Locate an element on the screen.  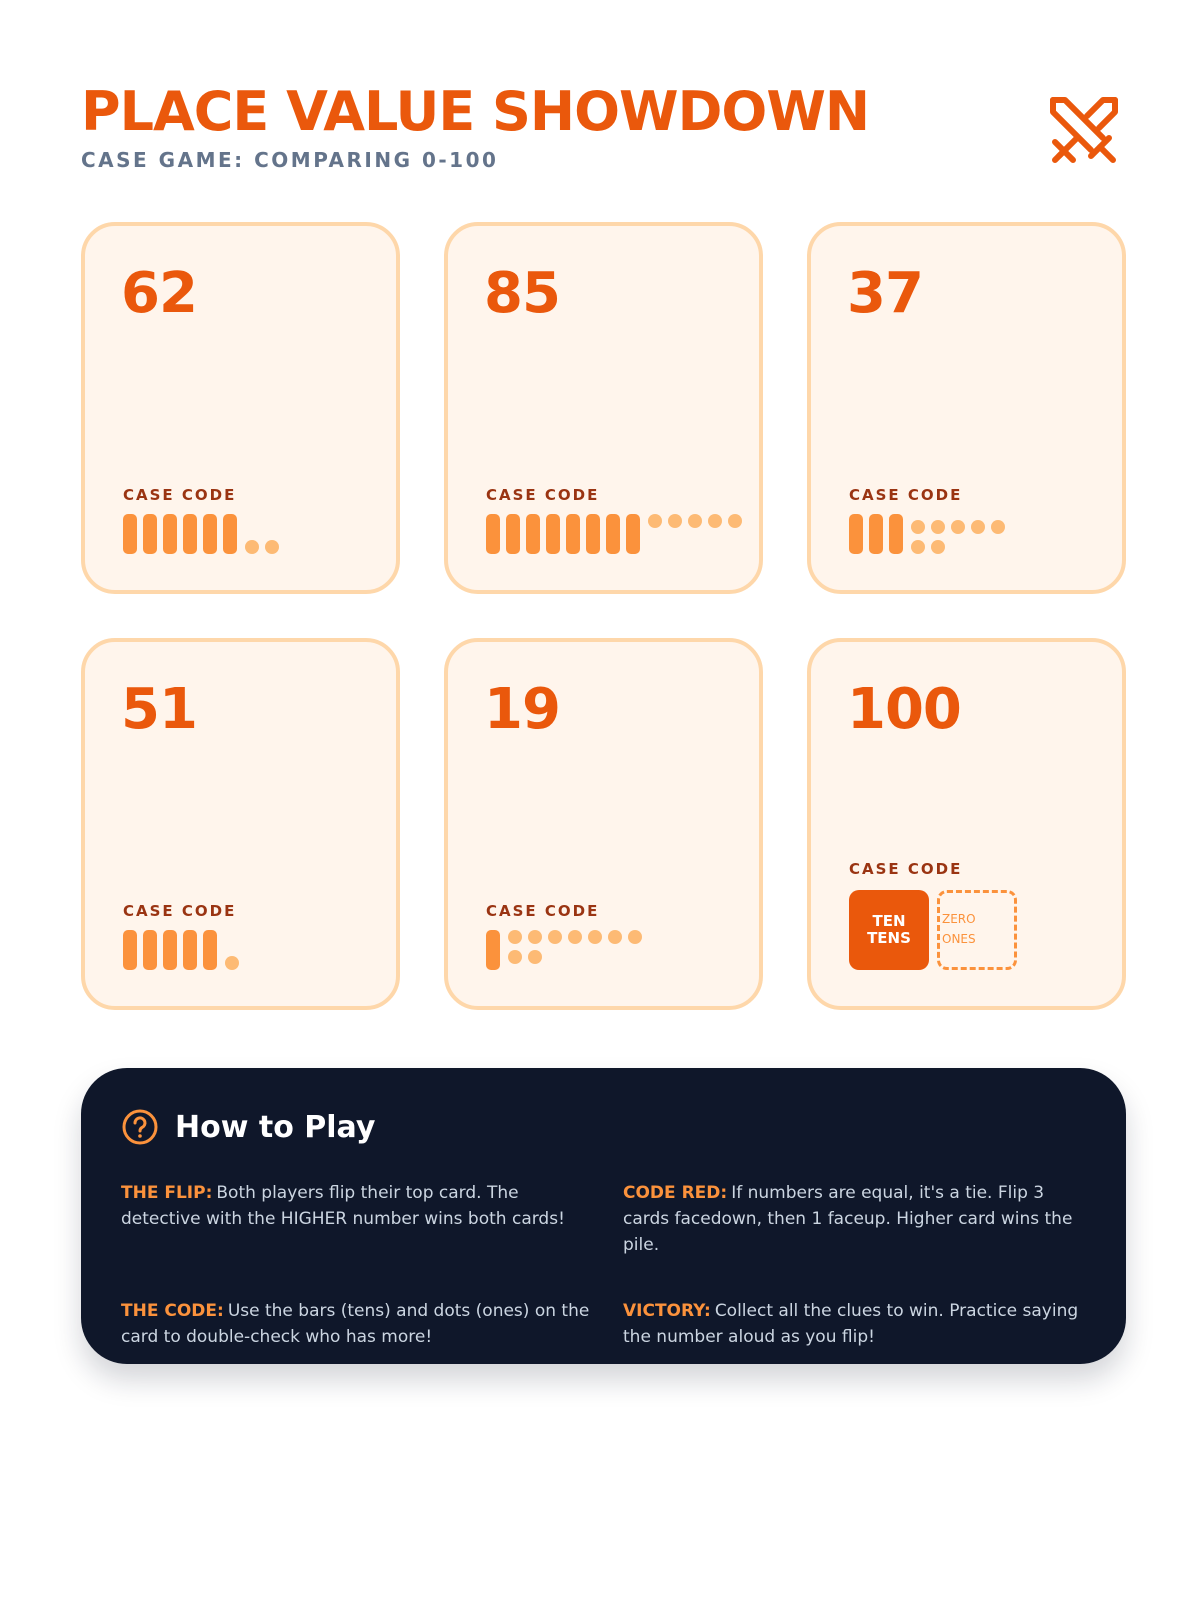
number-card: 37 CASE CODE is located at coordinates (966, 408).